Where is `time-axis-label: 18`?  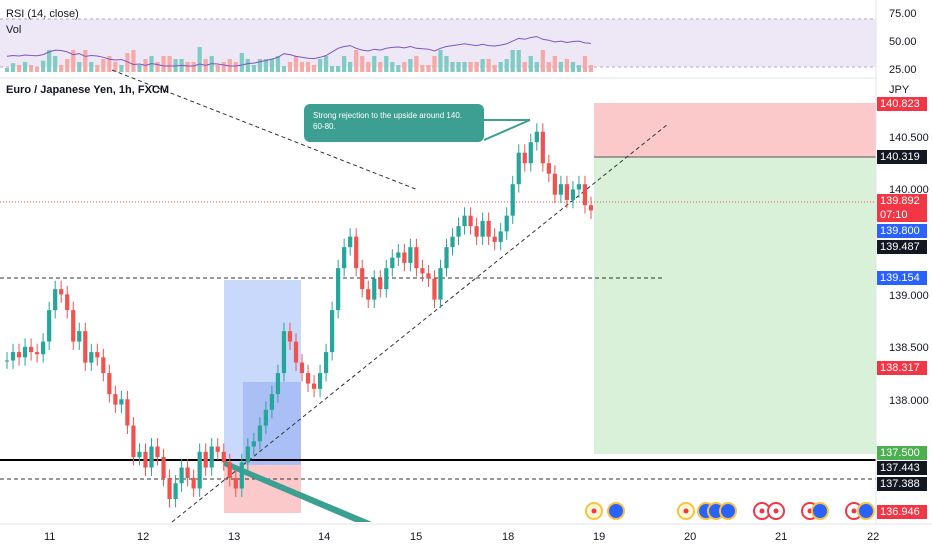
time-axis-label: 18 is located at coordinates (508, 537).